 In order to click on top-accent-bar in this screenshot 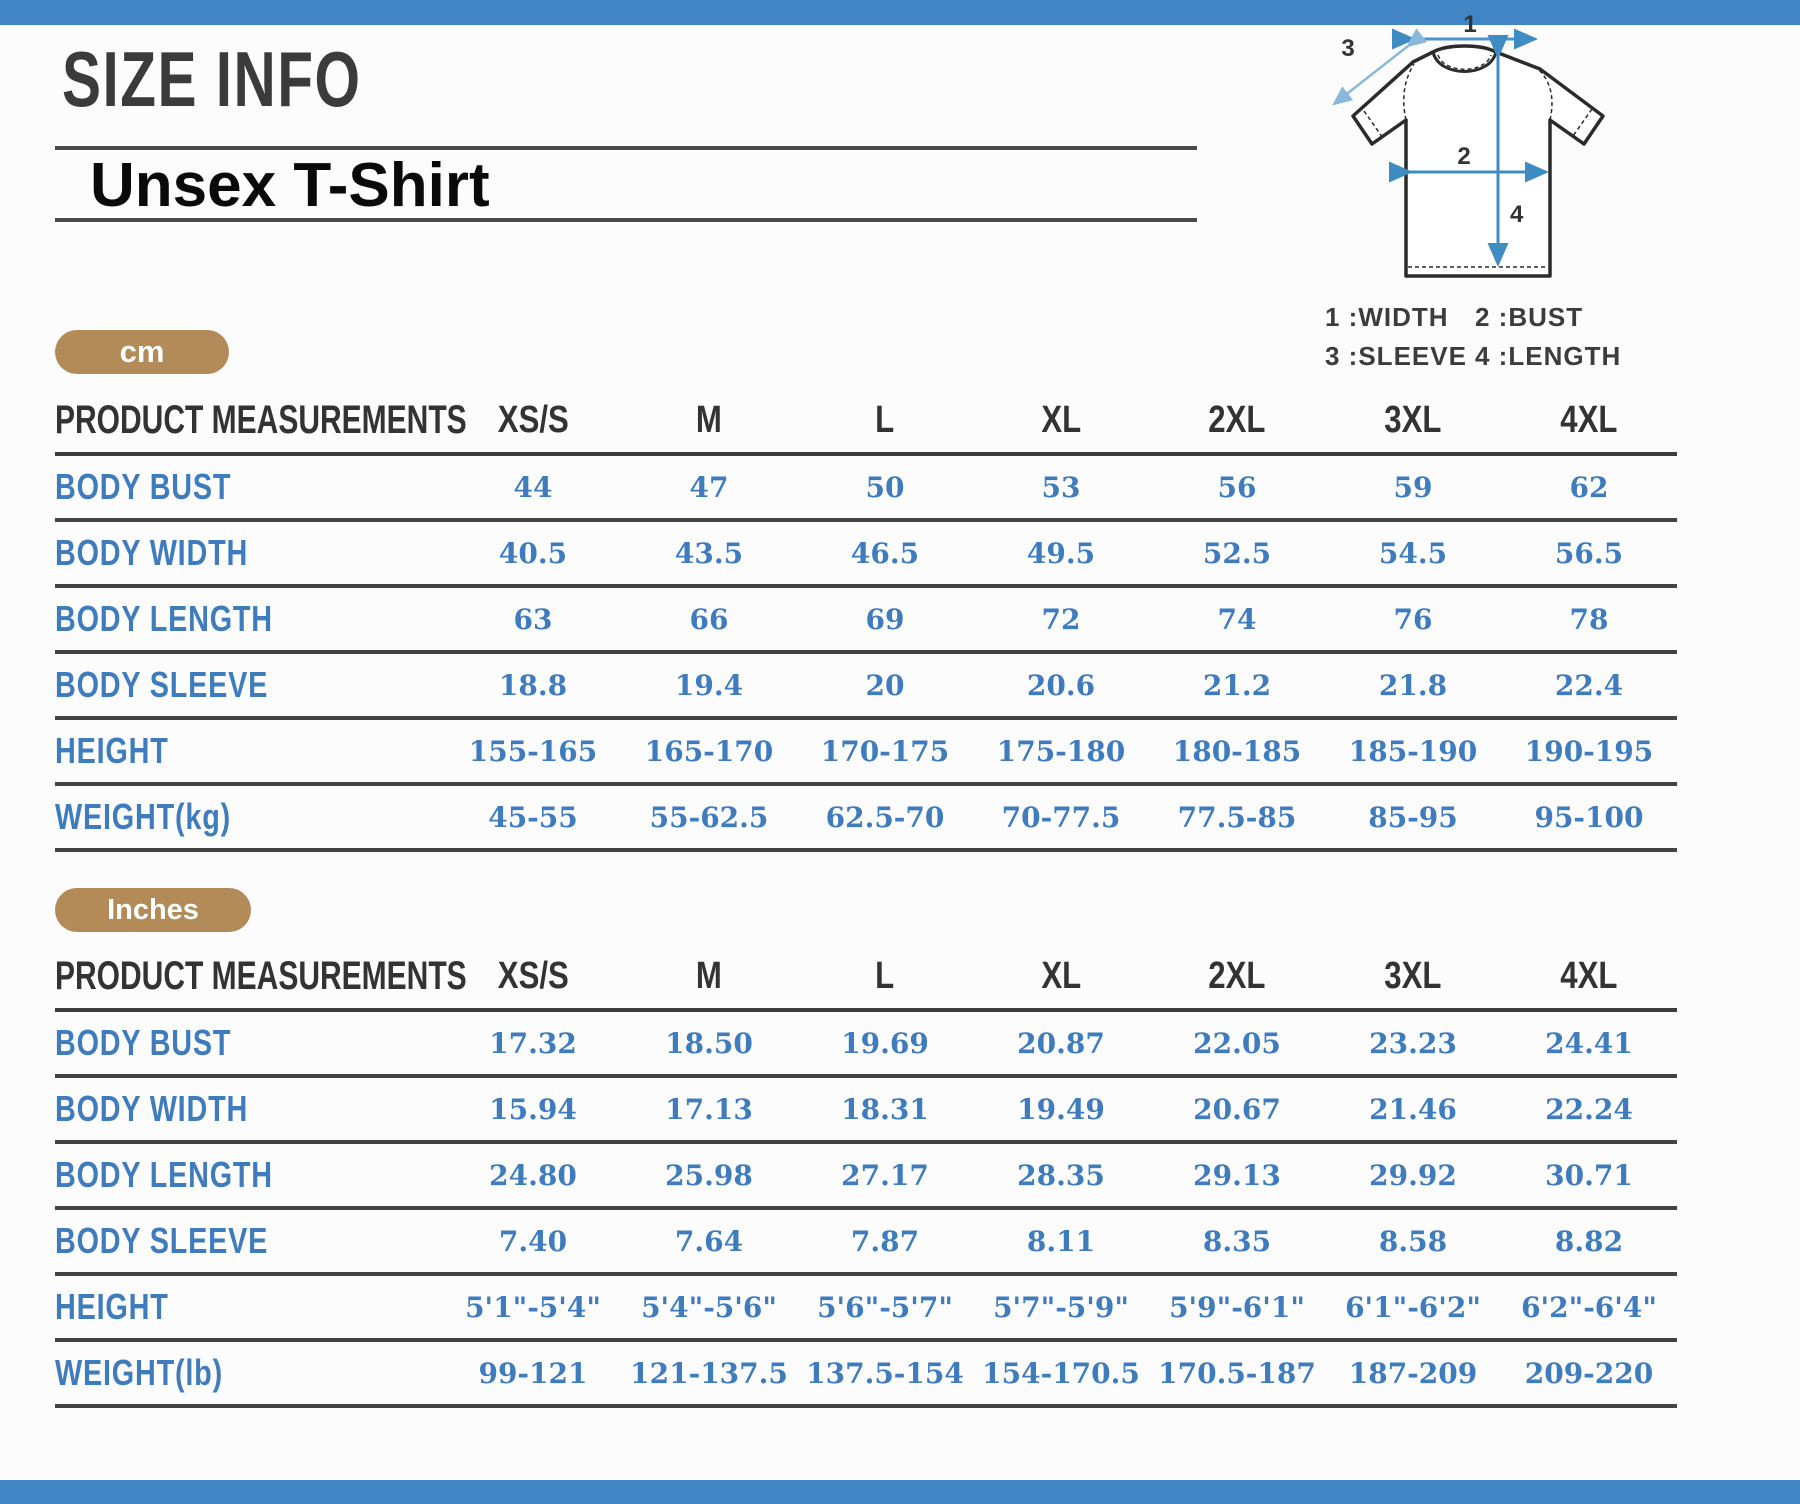, I will do `click(900, 12)`.